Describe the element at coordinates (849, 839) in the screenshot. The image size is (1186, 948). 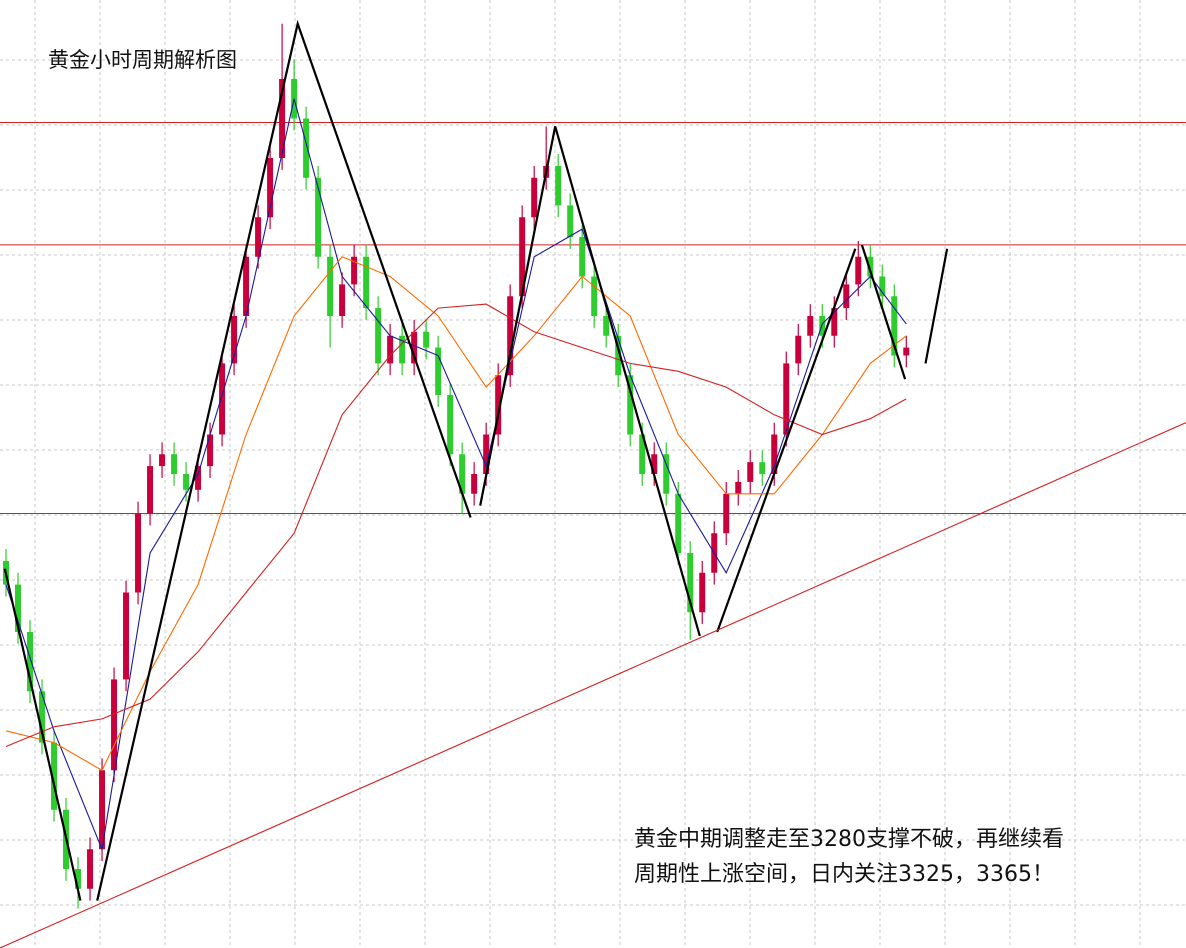
I see `annotation: 黄金中期调整走至3280支撑不破，再继续看` at that location.